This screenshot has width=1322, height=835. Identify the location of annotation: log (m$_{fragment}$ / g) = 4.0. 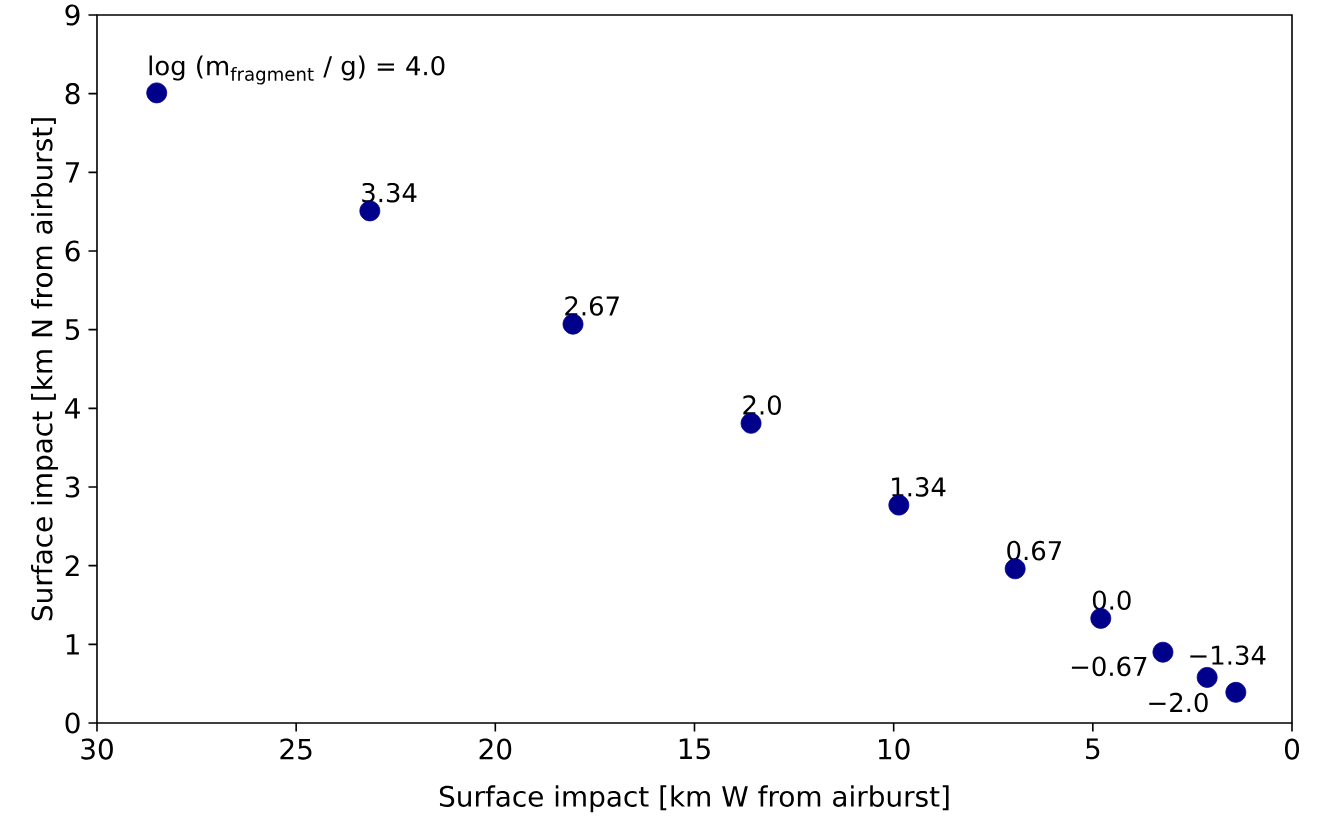
(297, 70).